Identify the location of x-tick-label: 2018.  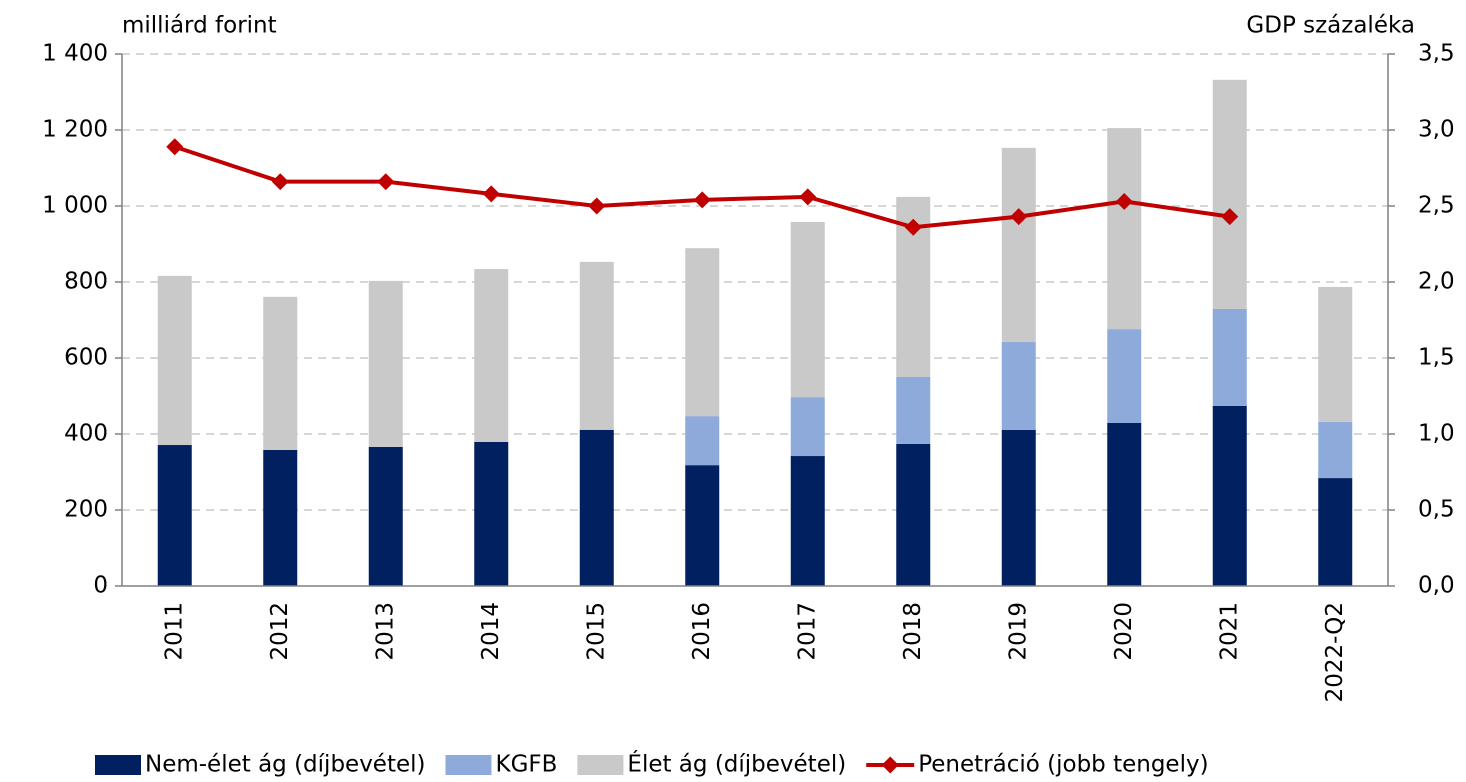
(913, 631).